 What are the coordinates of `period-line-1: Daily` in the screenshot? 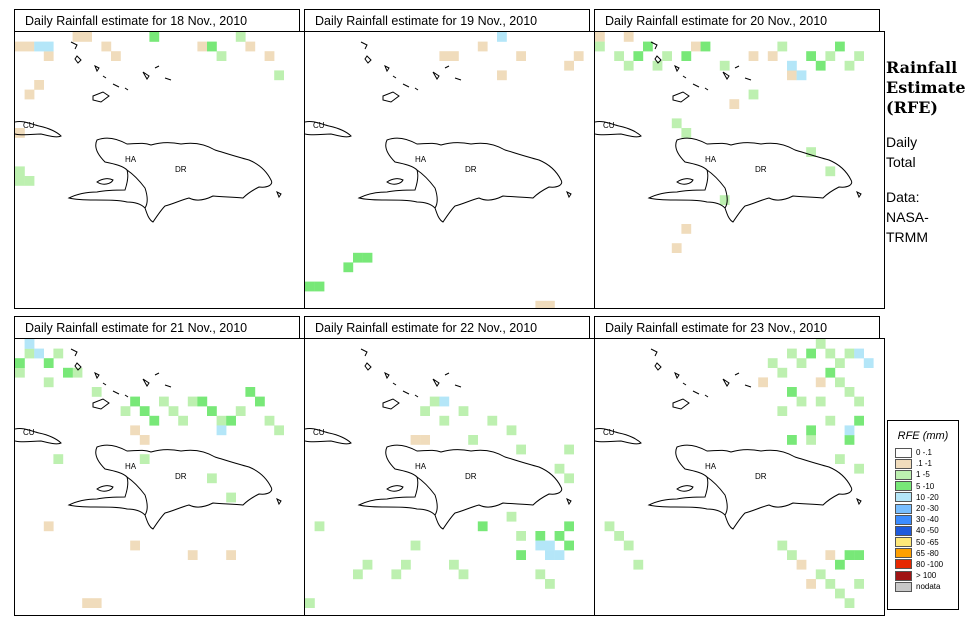 It's located at (902, 142).